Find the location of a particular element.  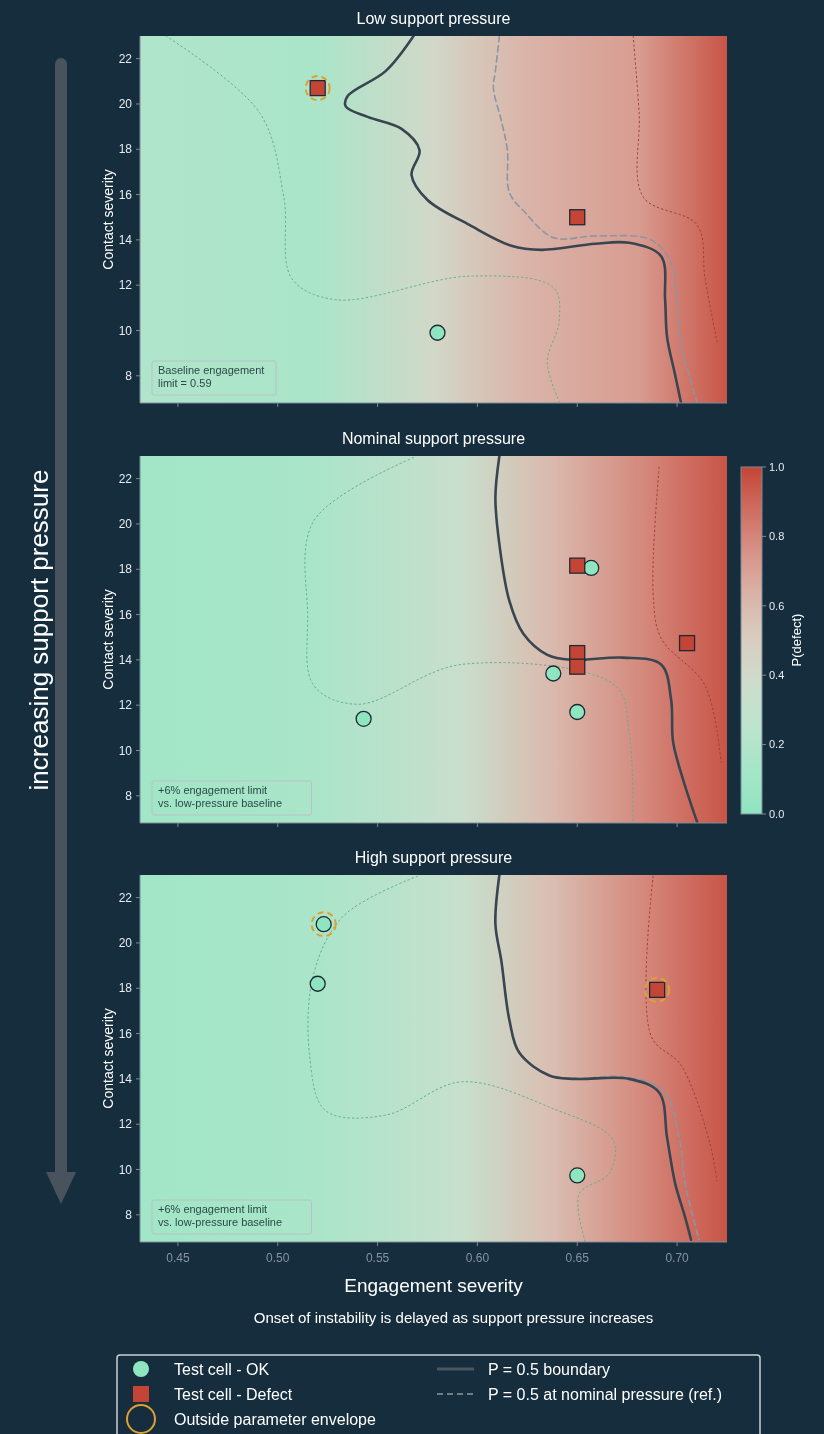

x-tick-label: 0.60 is located at coordinates (477, 1258).